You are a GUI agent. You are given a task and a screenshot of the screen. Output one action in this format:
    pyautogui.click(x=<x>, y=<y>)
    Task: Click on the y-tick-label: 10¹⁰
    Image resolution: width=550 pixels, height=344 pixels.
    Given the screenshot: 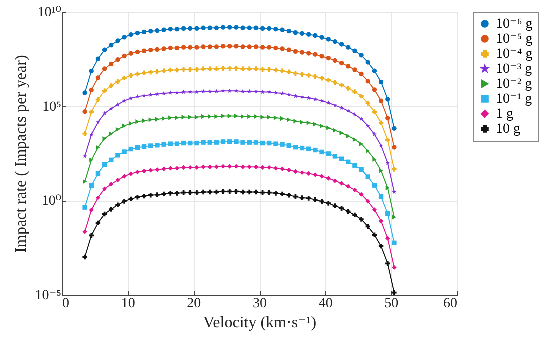 What is the action you would take?
    pyautogui.click(x=50, y=13)
    